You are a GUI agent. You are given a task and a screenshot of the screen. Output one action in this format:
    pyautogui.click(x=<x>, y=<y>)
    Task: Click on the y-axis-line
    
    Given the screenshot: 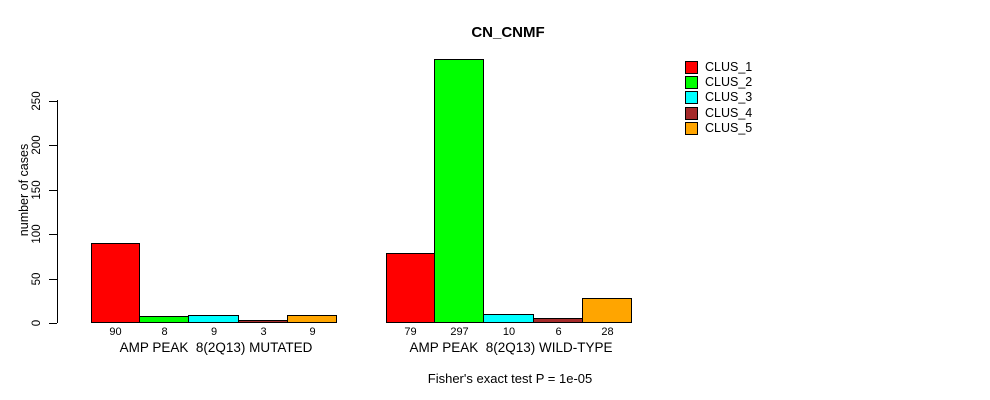 What is the action you would take?
    pyautogui.click(x=57, y=211)
    